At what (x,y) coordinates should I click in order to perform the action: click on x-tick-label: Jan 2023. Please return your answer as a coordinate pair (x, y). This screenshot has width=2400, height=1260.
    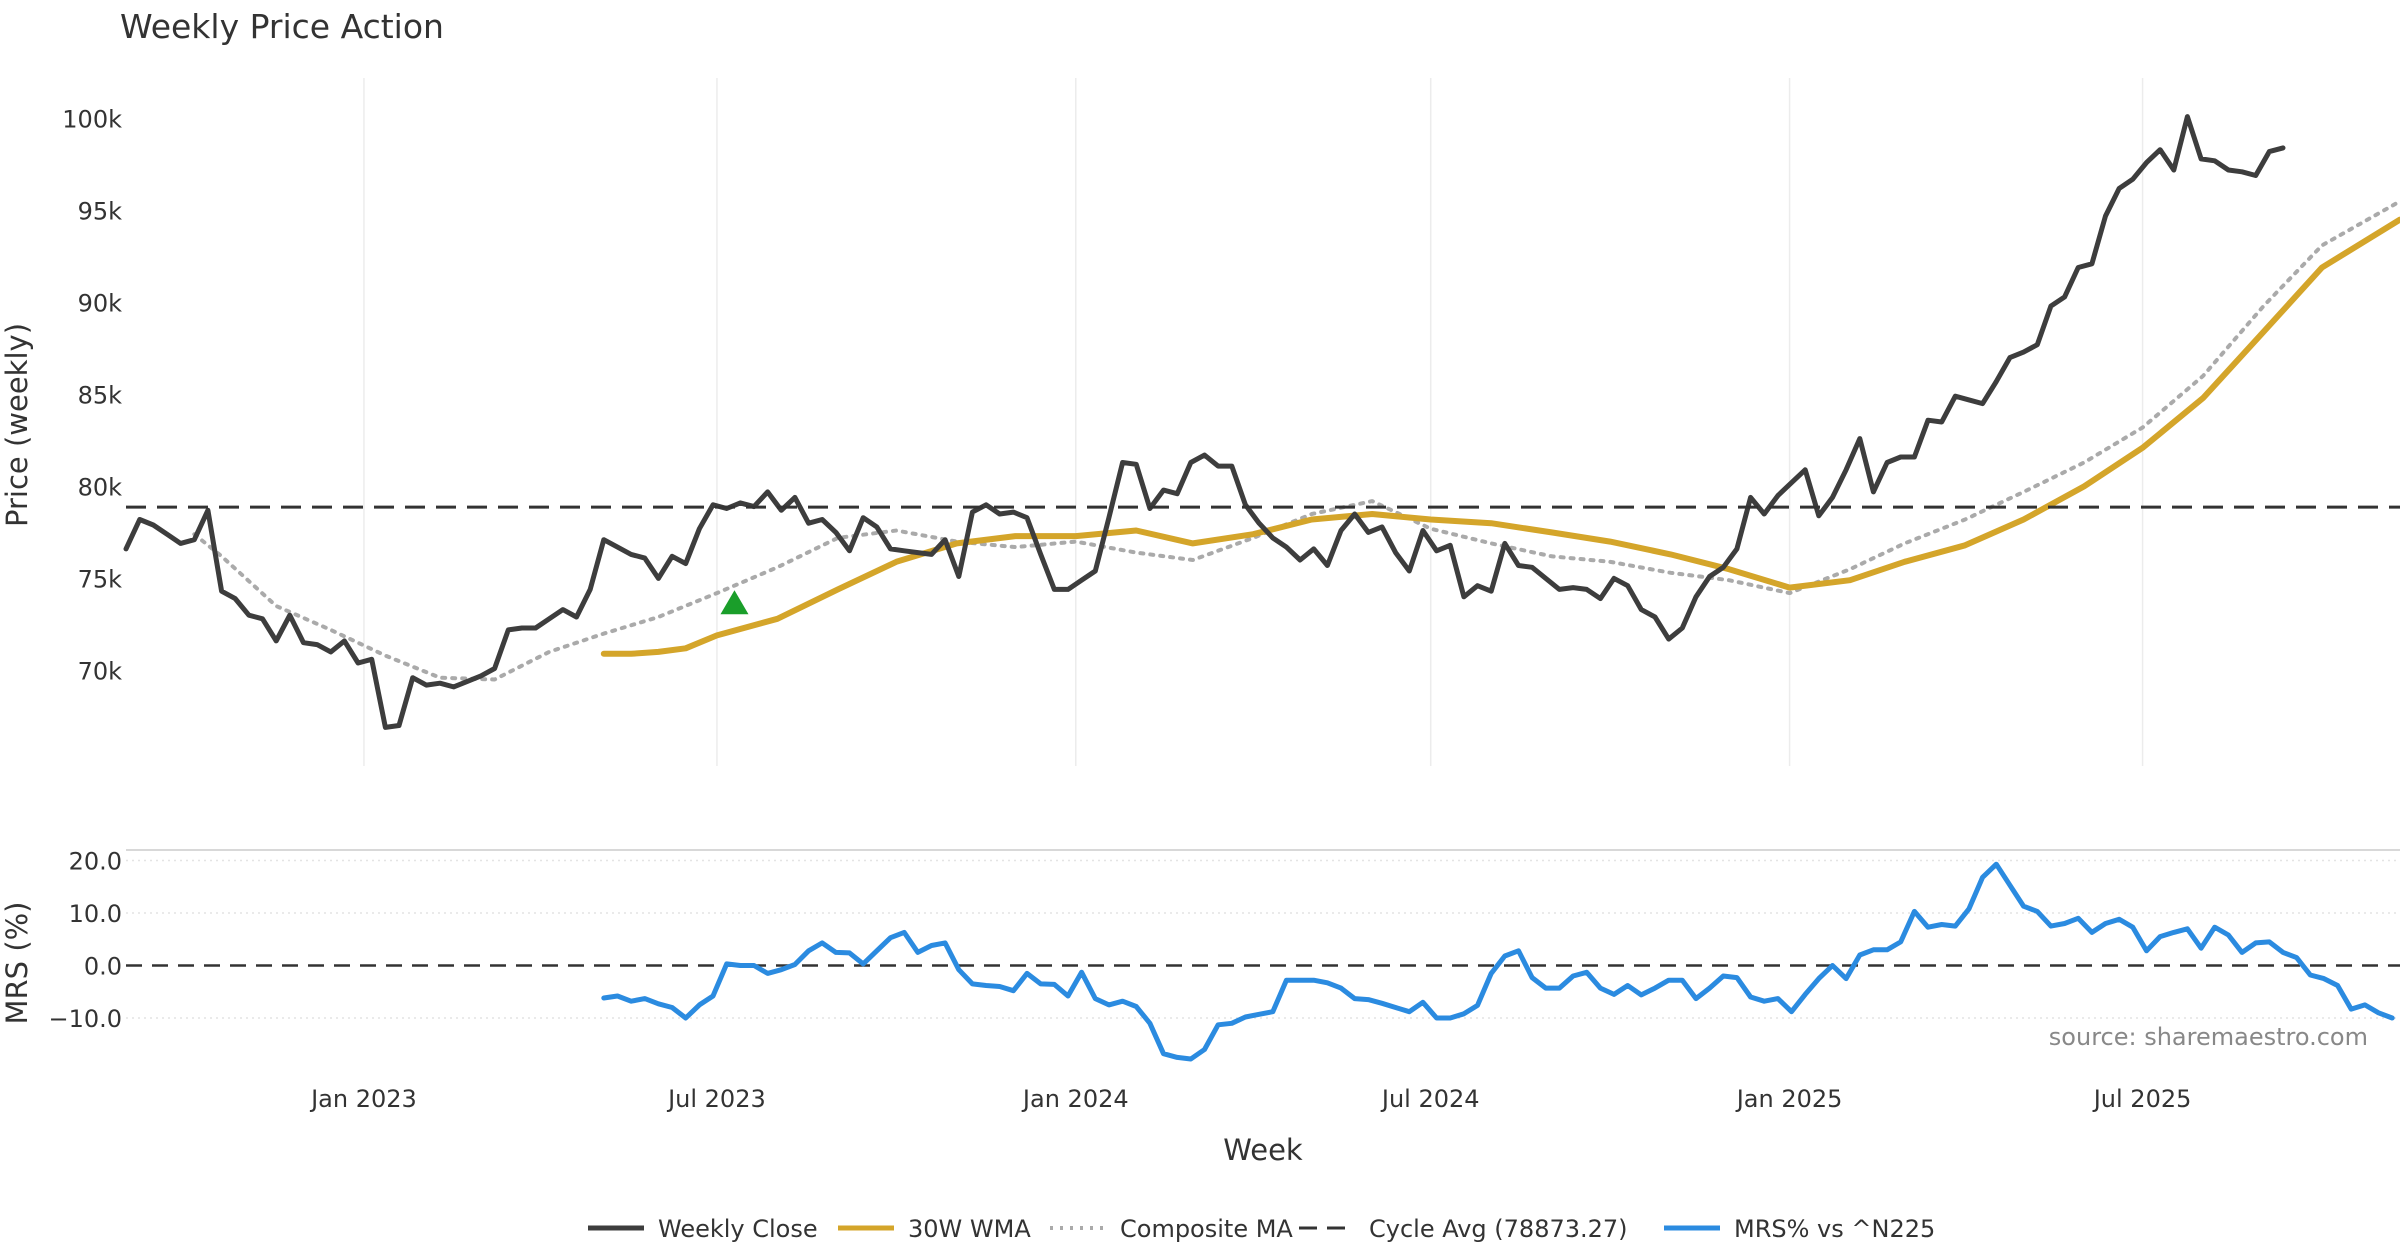
    Looking at the image, I should click on (363, 1099).